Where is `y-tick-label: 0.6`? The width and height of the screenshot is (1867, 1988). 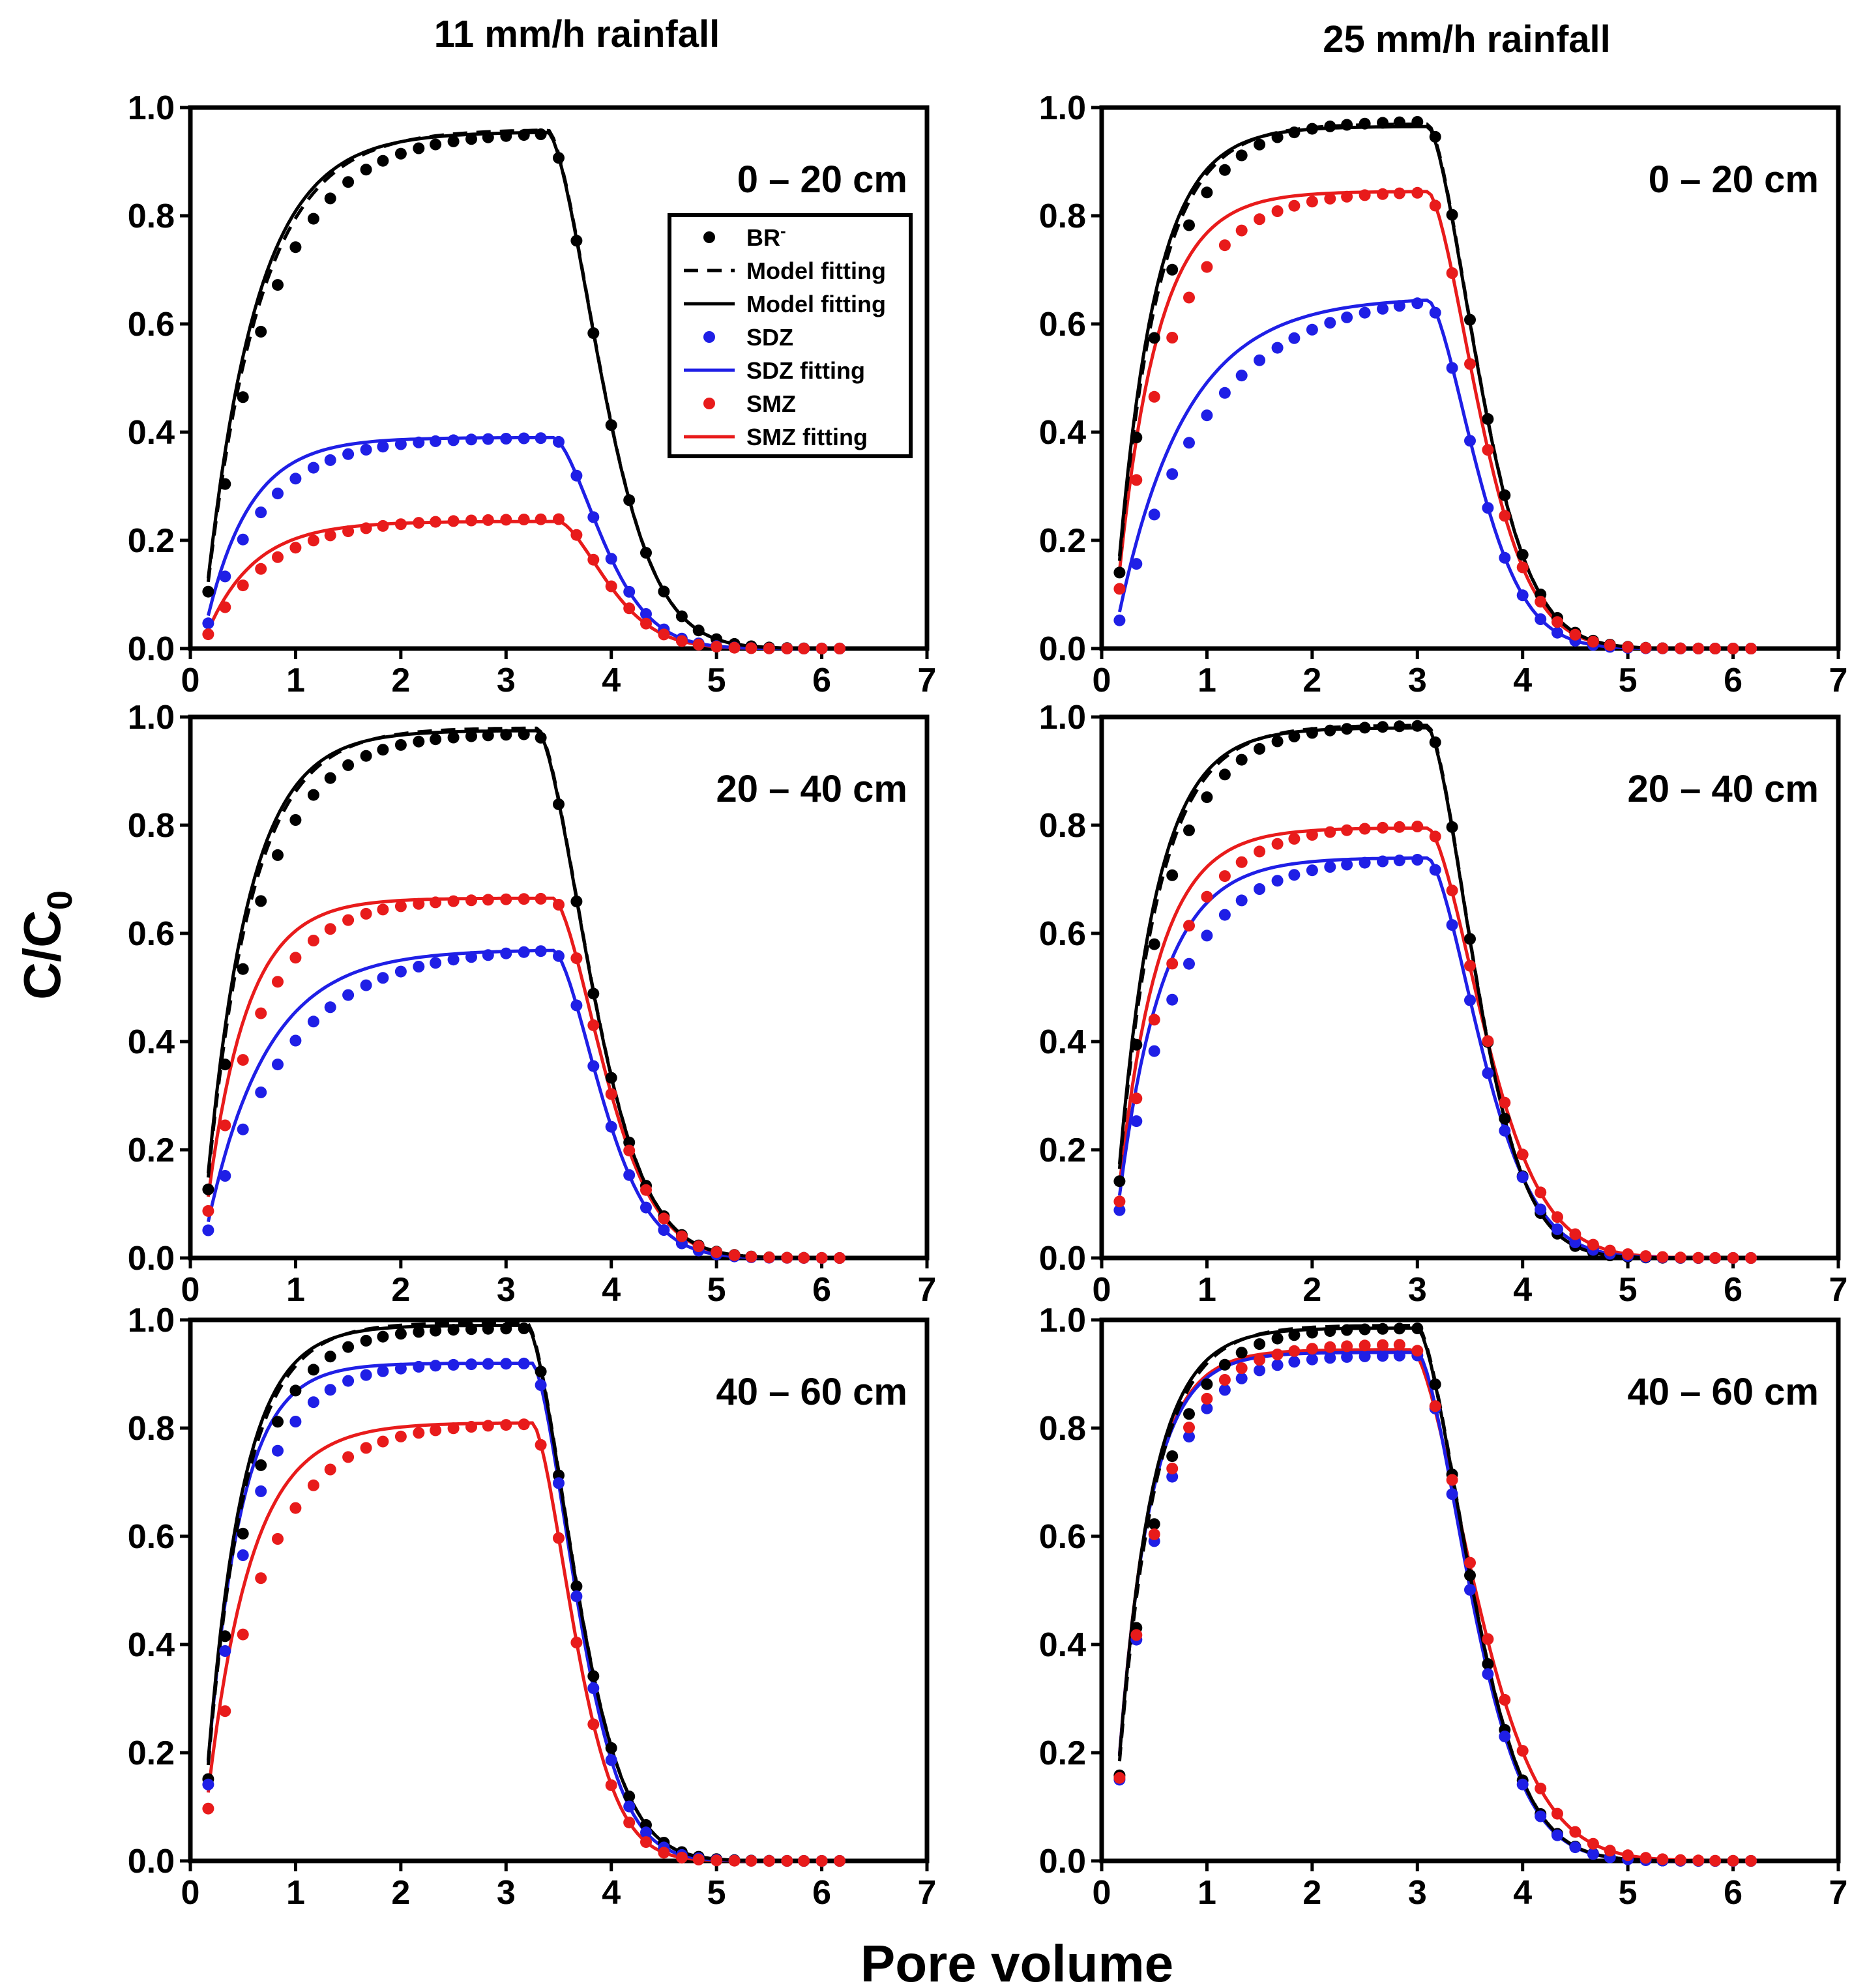
y-tick-label: 0.6 is located at coordinates (152, 934).